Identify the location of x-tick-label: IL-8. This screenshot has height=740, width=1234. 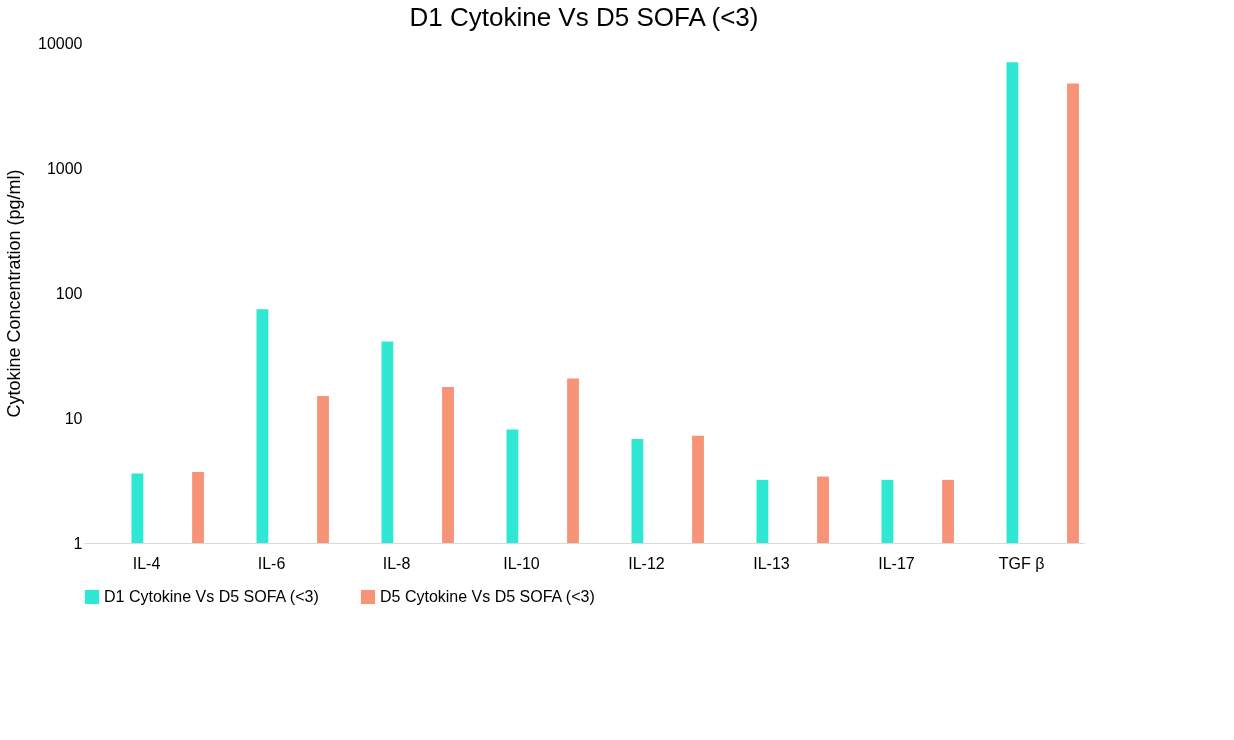
(396, 563).